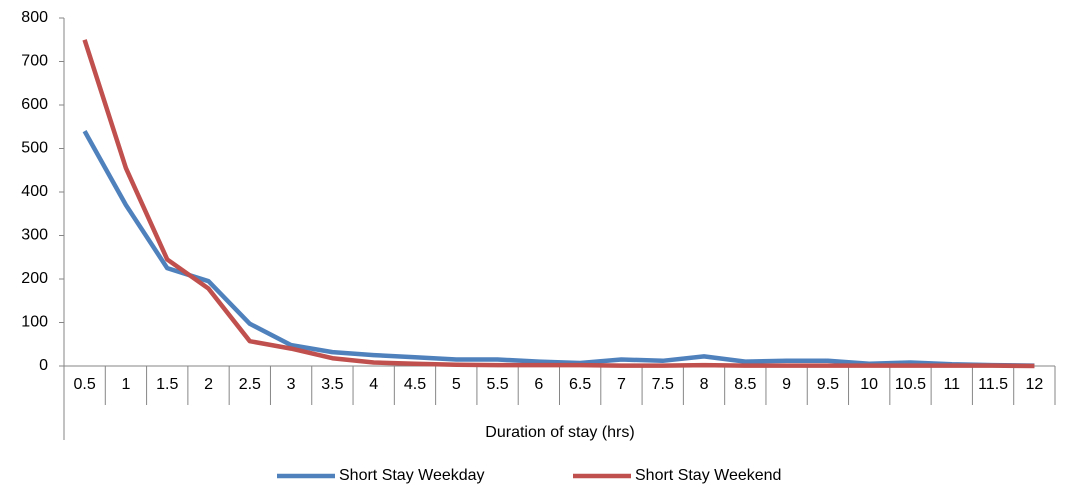 The height and width of the screenshot is (491, 1067). What do you see at coordinates (559, 432) in the screenshot?
I see `x-axis-title: Duration of stay (hrs)` at bounding box center [559, 432].